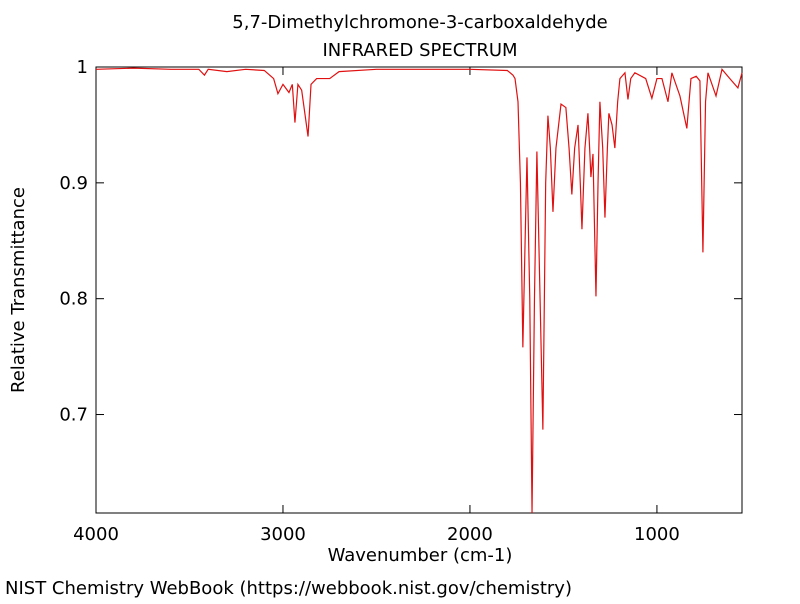 The height and width of the screenshot is (604, 800). What do you see at coordinates (283, 534) in the screenshot?
I see `x-tick-label: 3000` at bounding box center [283, 534].